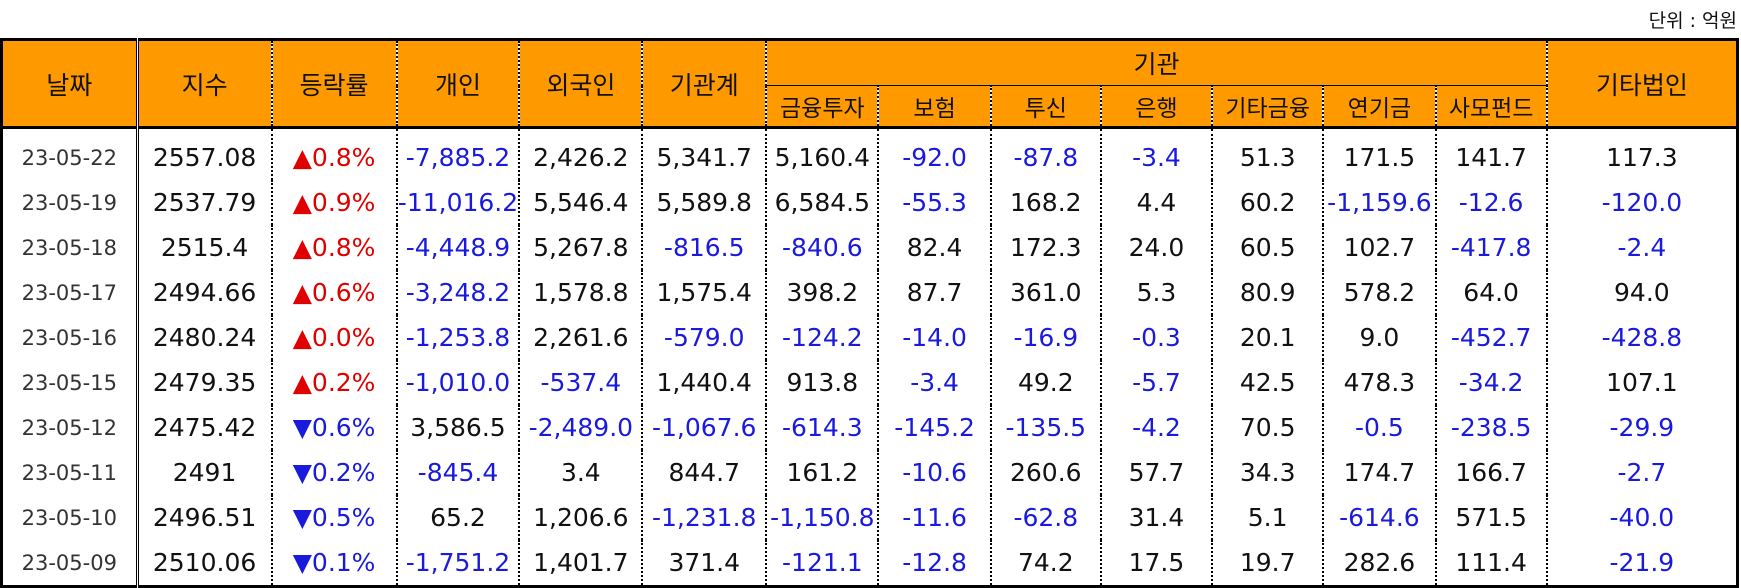 This screenshot has height=588, width=1741. Describe the element at coordinates (1156, 202) in the screenshot. I see `bank-cell: 4.4` at that location.